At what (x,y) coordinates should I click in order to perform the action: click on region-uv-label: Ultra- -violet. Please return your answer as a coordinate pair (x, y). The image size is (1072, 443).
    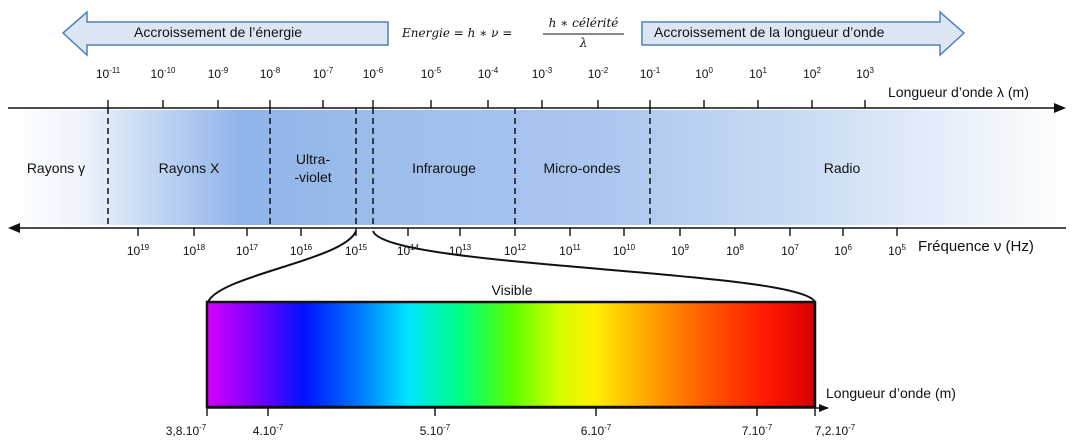
    Looking at the image, I should click on (312, 168).